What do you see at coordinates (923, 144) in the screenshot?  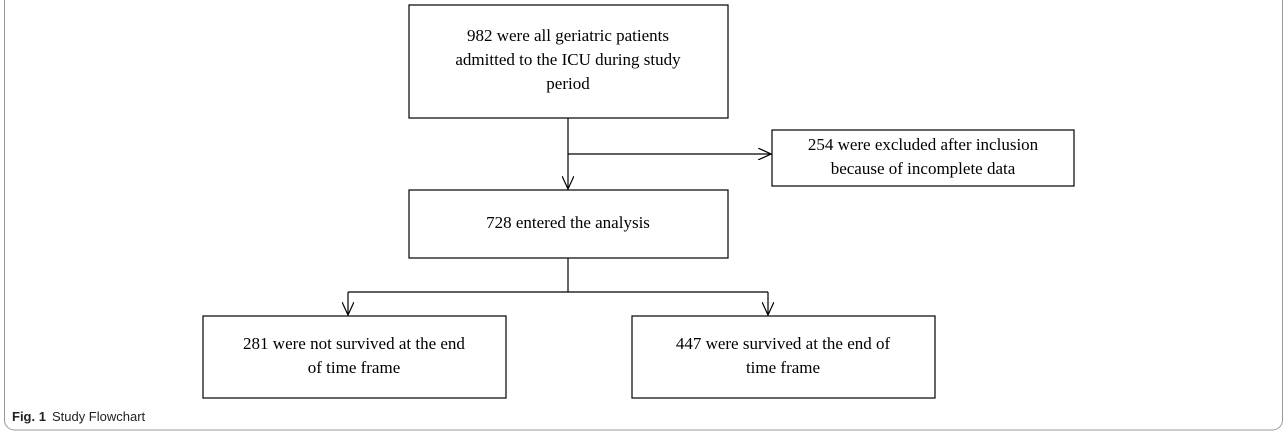 I see `node-text: 254 were excluded after inclusion` at bounding box center [923, 144].